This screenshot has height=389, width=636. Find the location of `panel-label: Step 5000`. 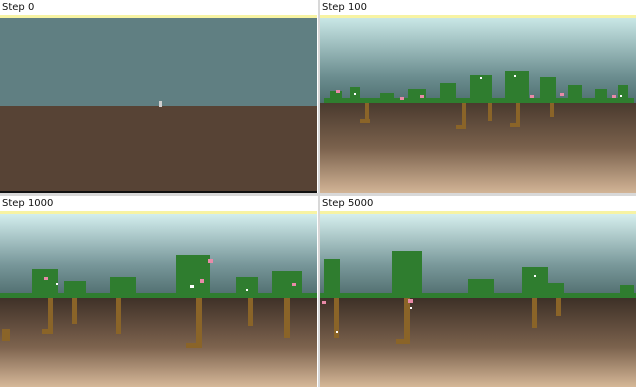

panel-label: Step 5000 is located at coordinates (348, 203).